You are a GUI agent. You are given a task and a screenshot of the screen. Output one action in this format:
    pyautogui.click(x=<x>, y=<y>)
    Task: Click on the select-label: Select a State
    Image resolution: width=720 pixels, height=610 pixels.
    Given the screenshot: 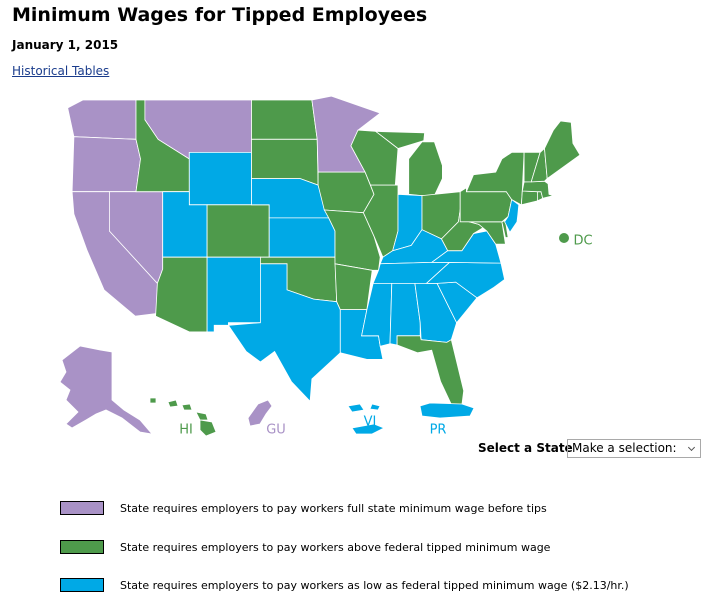 What is the action you would take?
    pyautogui.click(x=525, y=448)
    